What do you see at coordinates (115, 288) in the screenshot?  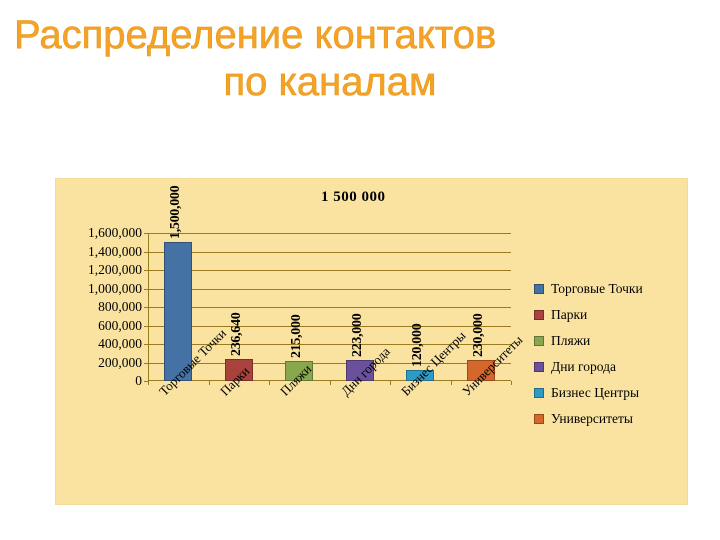 I see `y-axis-tick-label: 1,000,000` at bounding box center [115, 288].